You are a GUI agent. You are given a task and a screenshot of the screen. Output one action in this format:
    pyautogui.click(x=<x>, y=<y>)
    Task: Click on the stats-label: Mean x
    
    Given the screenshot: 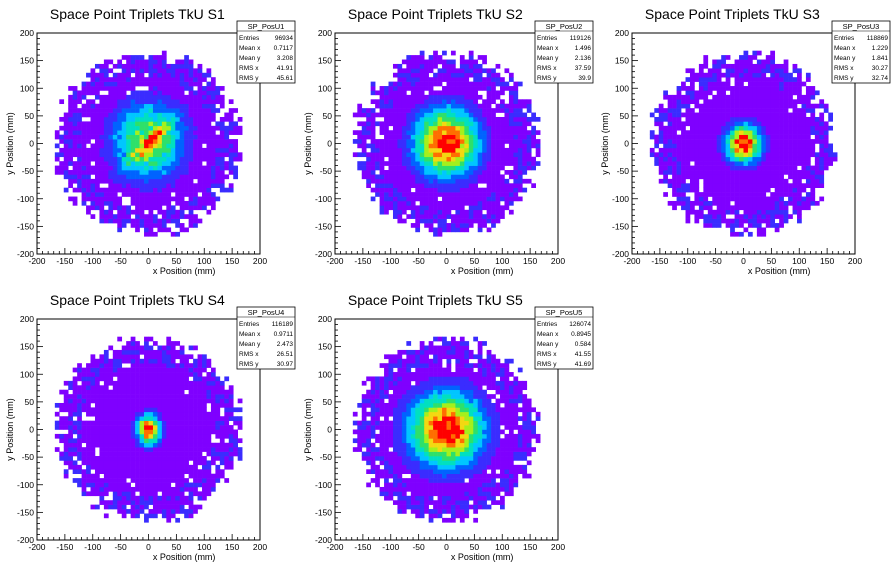 What is the action you would take?
    pyautogui.click(x=548, y=48)
    